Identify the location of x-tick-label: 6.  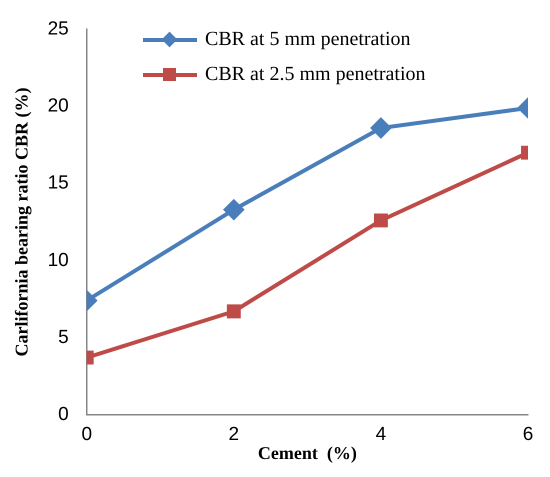
(528, 435).